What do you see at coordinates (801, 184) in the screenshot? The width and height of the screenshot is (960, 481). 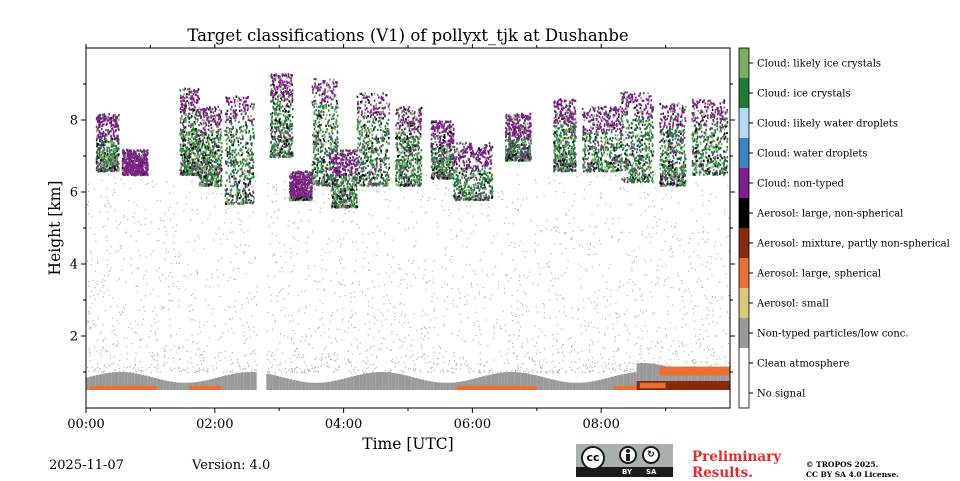 I see `colorbar-label: Cloud: non-typed` at bounding box center [801, 184].